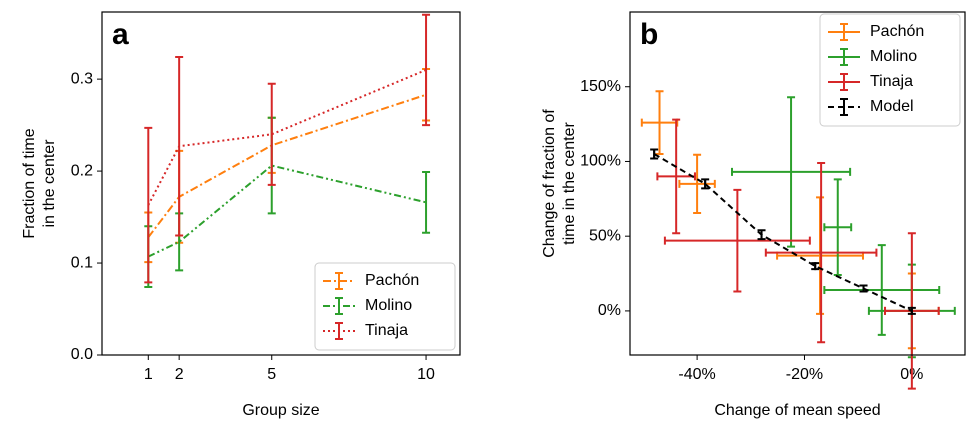 The height and width of the screenshot is (427, 971). What do you see at coordinates (600, 161) in the screenshot?
I see `y-tick-label: 100%` at bounding box center [600, 161].